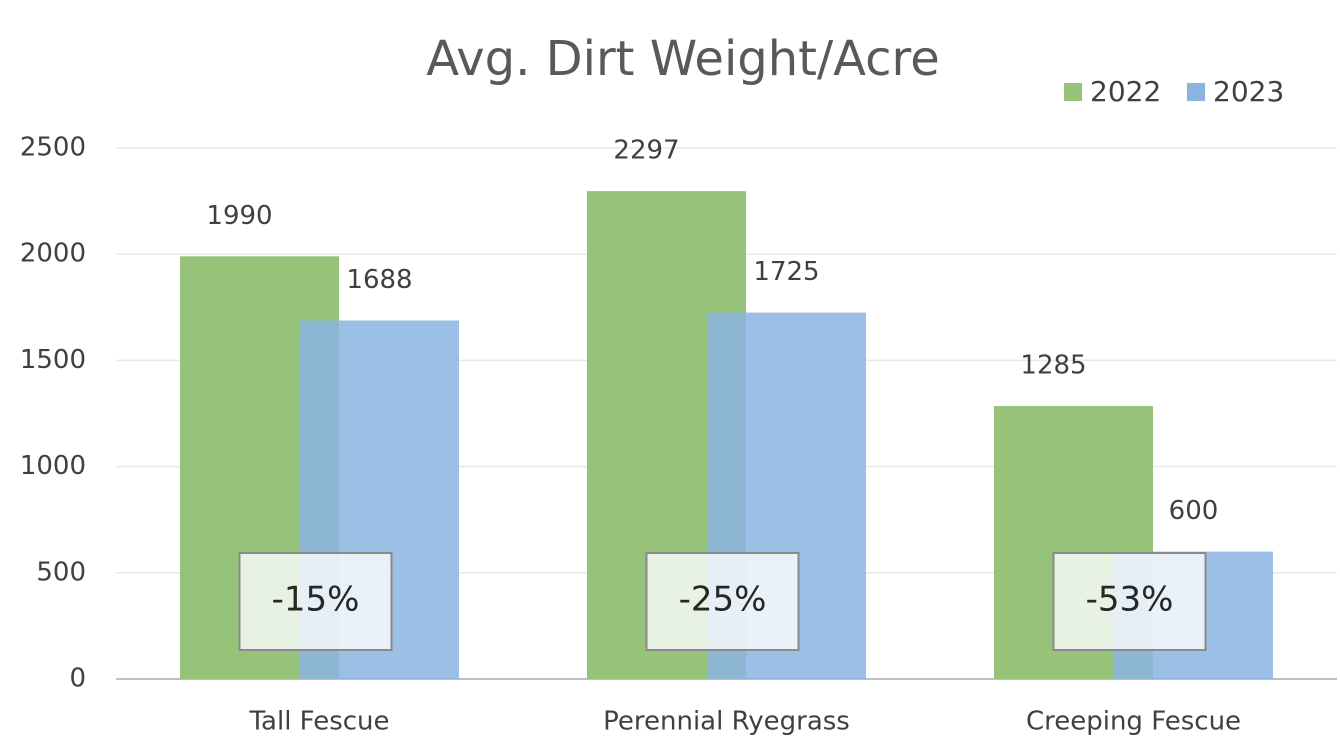  Describe the element at coordinates (683, 59) in the screenshot. I see `chart-title: Avg. Dirt Weight/Acre` at that location.